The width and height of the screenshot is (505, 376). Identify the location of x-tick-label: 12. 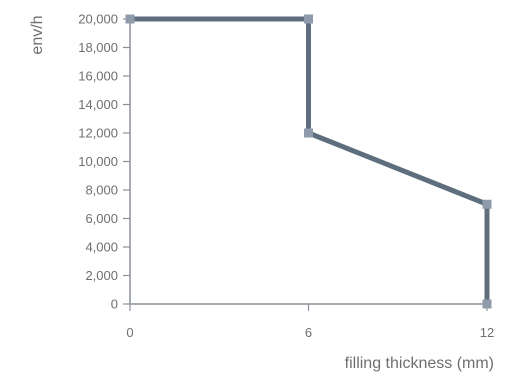
(487, 332).